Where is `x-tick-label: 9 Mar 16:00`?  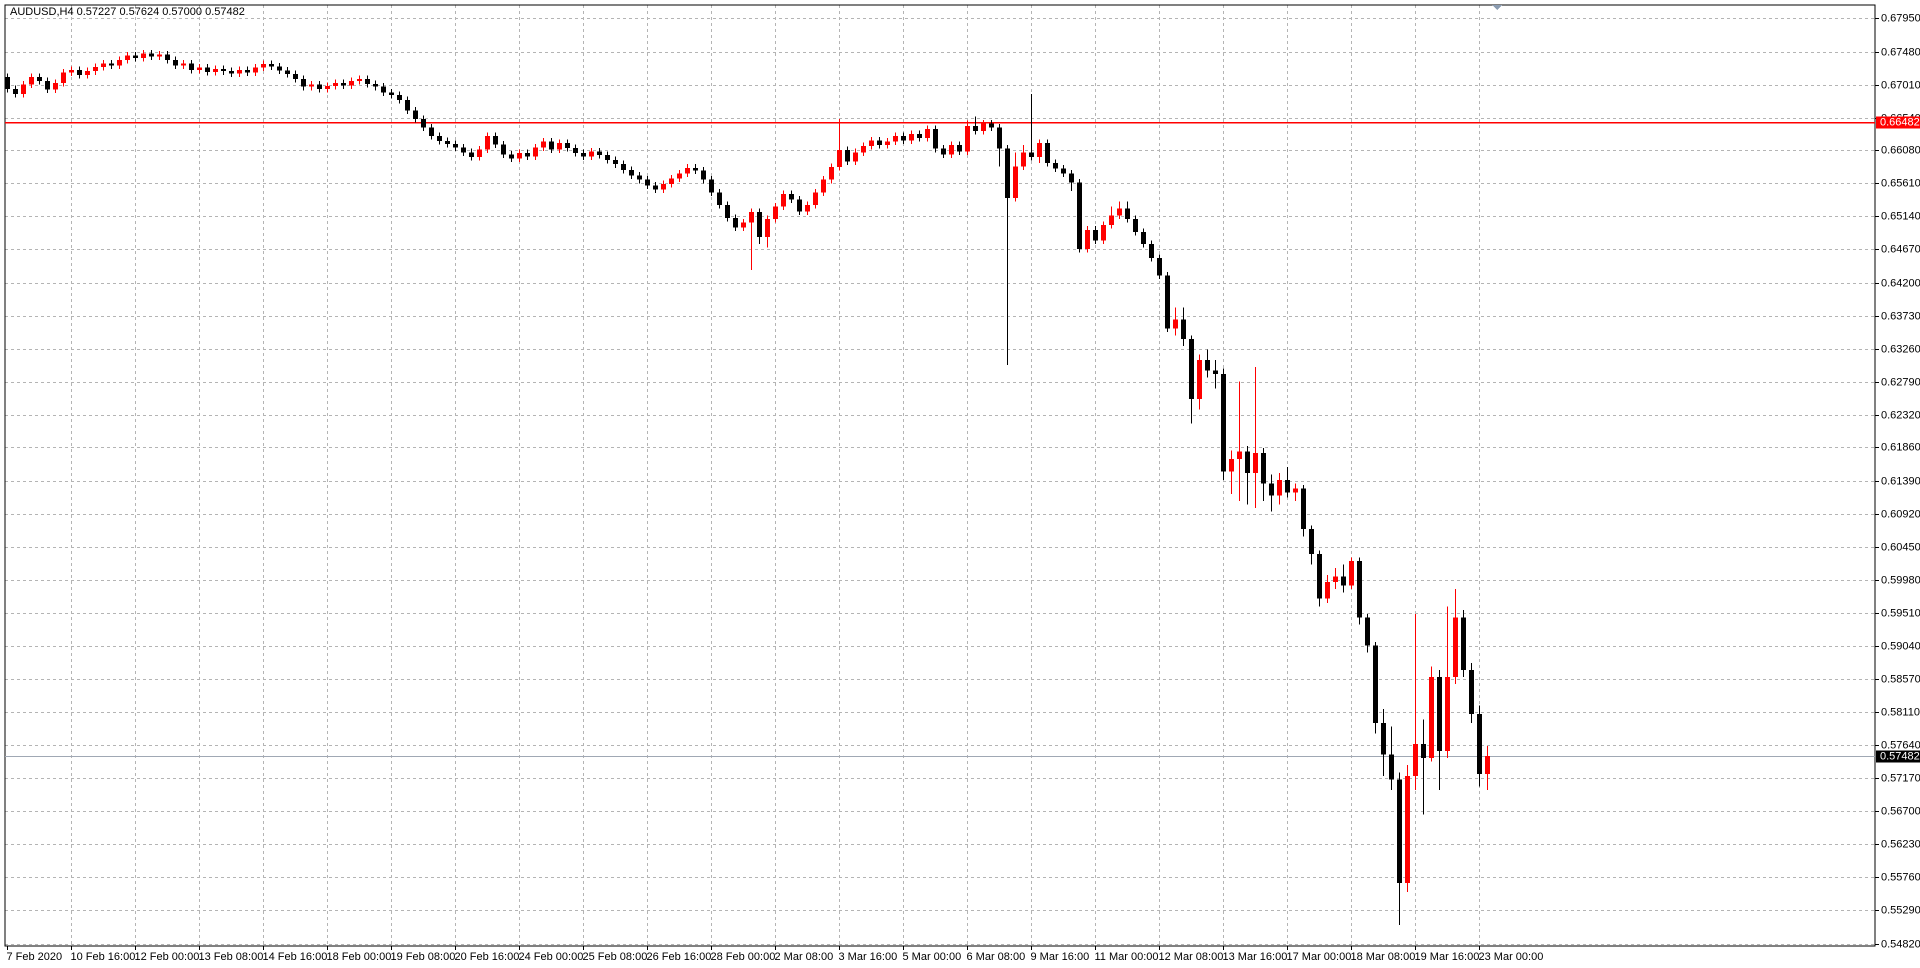
x-tick-label: 9 Mar 16:00 is located at coordinates (1060, 957).